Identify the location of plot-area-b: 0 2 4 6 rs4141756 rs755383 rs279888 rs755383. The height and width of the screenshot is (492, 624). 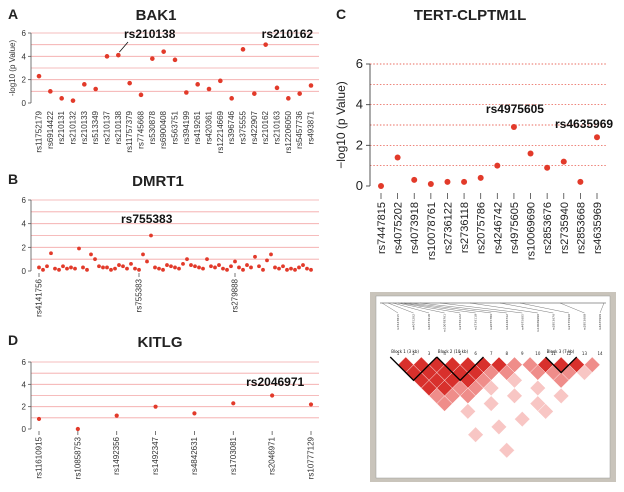
(170, 256).